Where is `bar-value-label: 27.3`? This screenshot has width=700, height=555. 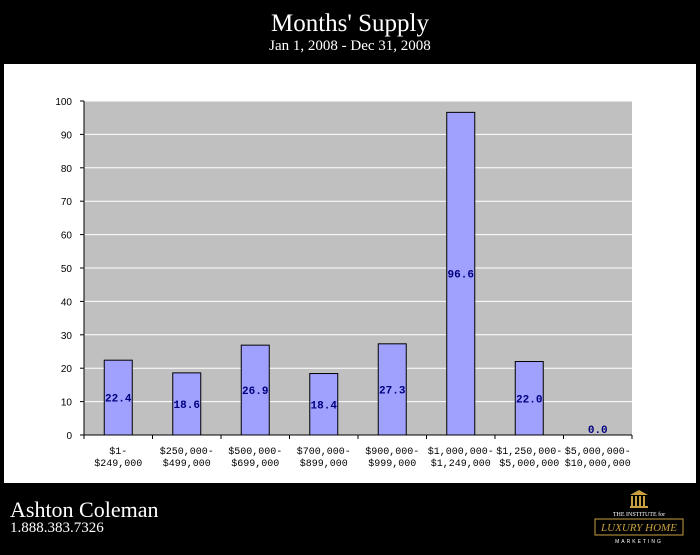
bar-value-label: 27.3 is located at coordinates (392, 391).